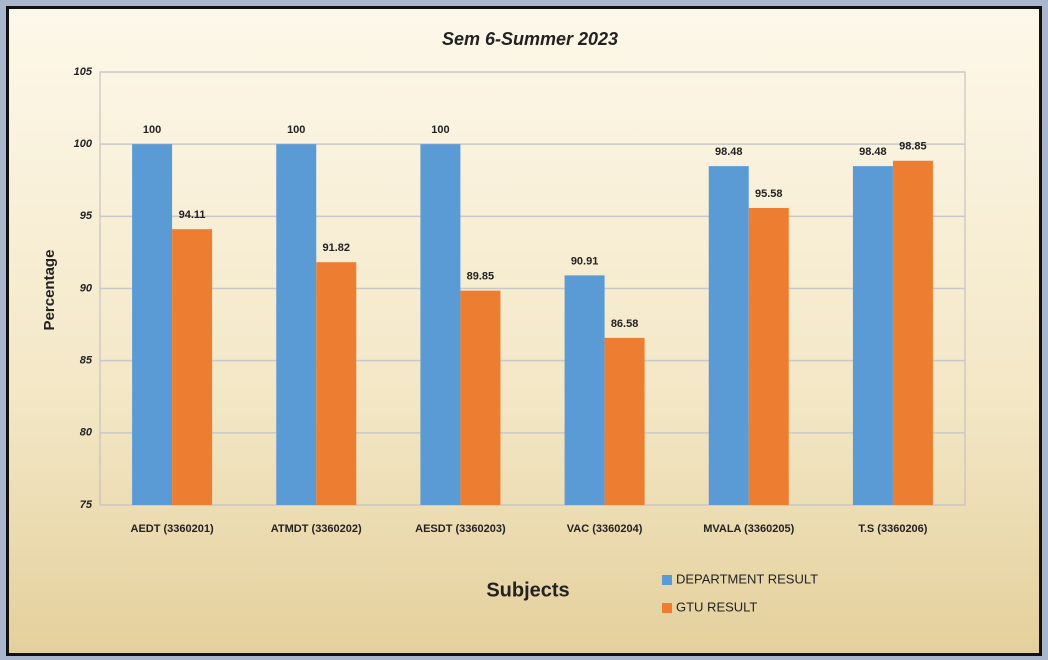 Image resolution: width=1048 pixels, height=660 pixels. What do you see at coordinates (748, 529) in the screenshot?
I see `x-tick-label: MVALA (3360205)` at bounding box center [748, 529].